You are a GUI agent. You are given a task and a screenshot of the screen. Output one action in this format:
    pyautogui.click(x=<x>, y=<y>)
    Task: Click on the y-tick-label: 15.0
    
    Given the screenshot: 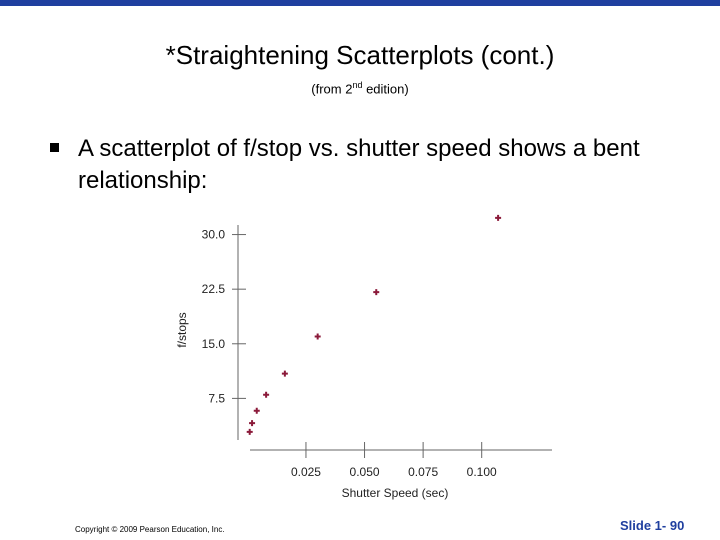 What is the action you would take?
    pyautogui.click(x=214, y=344)
    